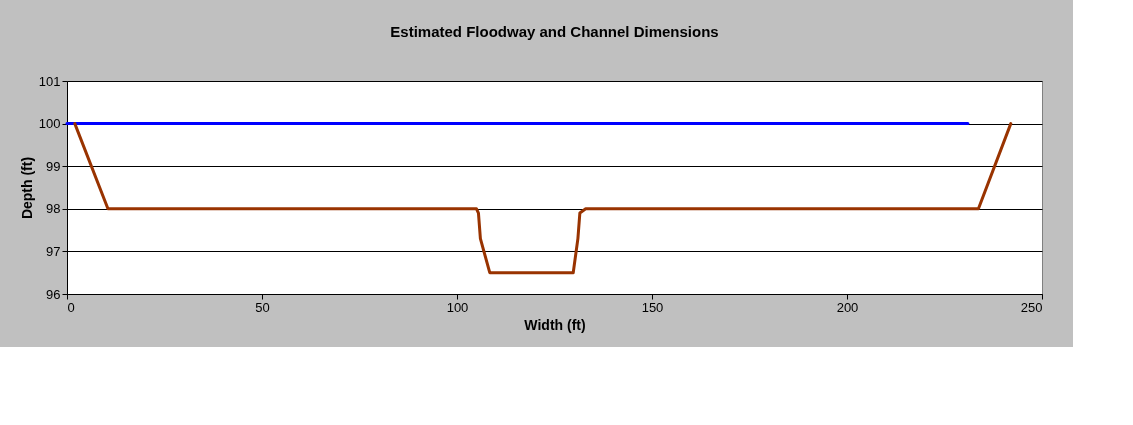 The image size is (1133, 425). Describe the element at coordinates (26, 188) in the screenshot. I see `y-axis-title: Depth (ft)` at that location.